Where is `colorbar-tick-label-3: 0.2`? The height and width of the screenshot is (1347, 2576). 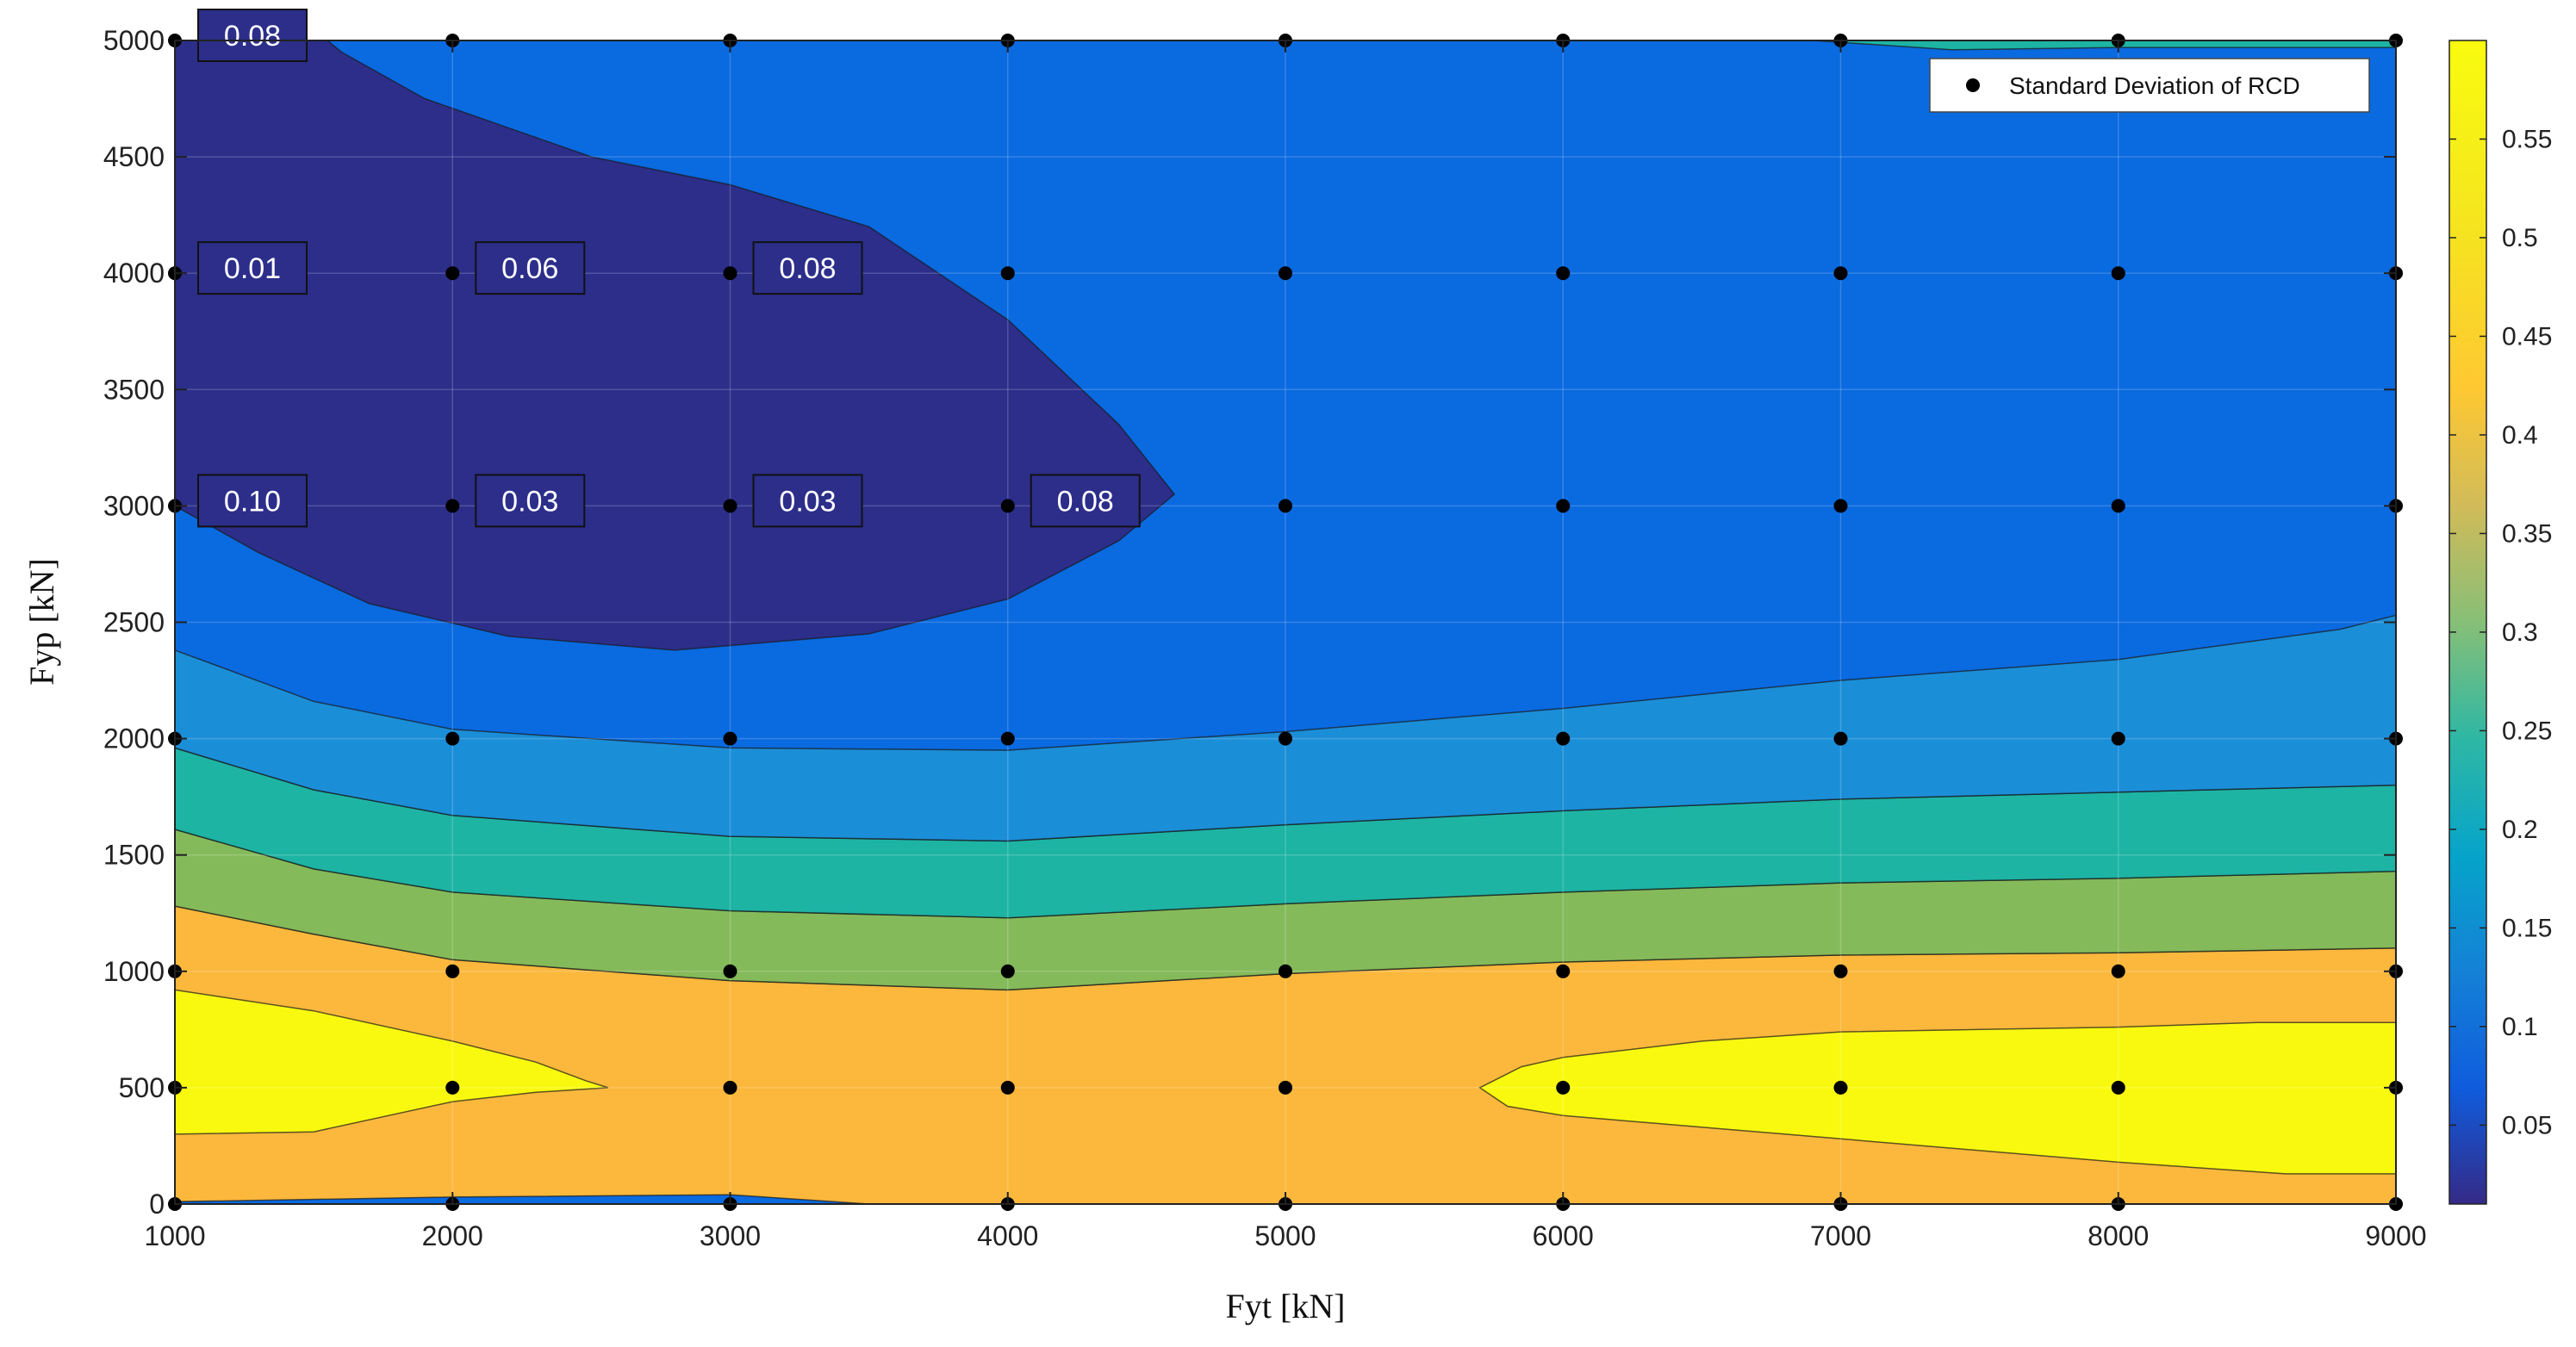 colorbar-tick-label-3: 0.2 is located at coordinates (2520, 830).